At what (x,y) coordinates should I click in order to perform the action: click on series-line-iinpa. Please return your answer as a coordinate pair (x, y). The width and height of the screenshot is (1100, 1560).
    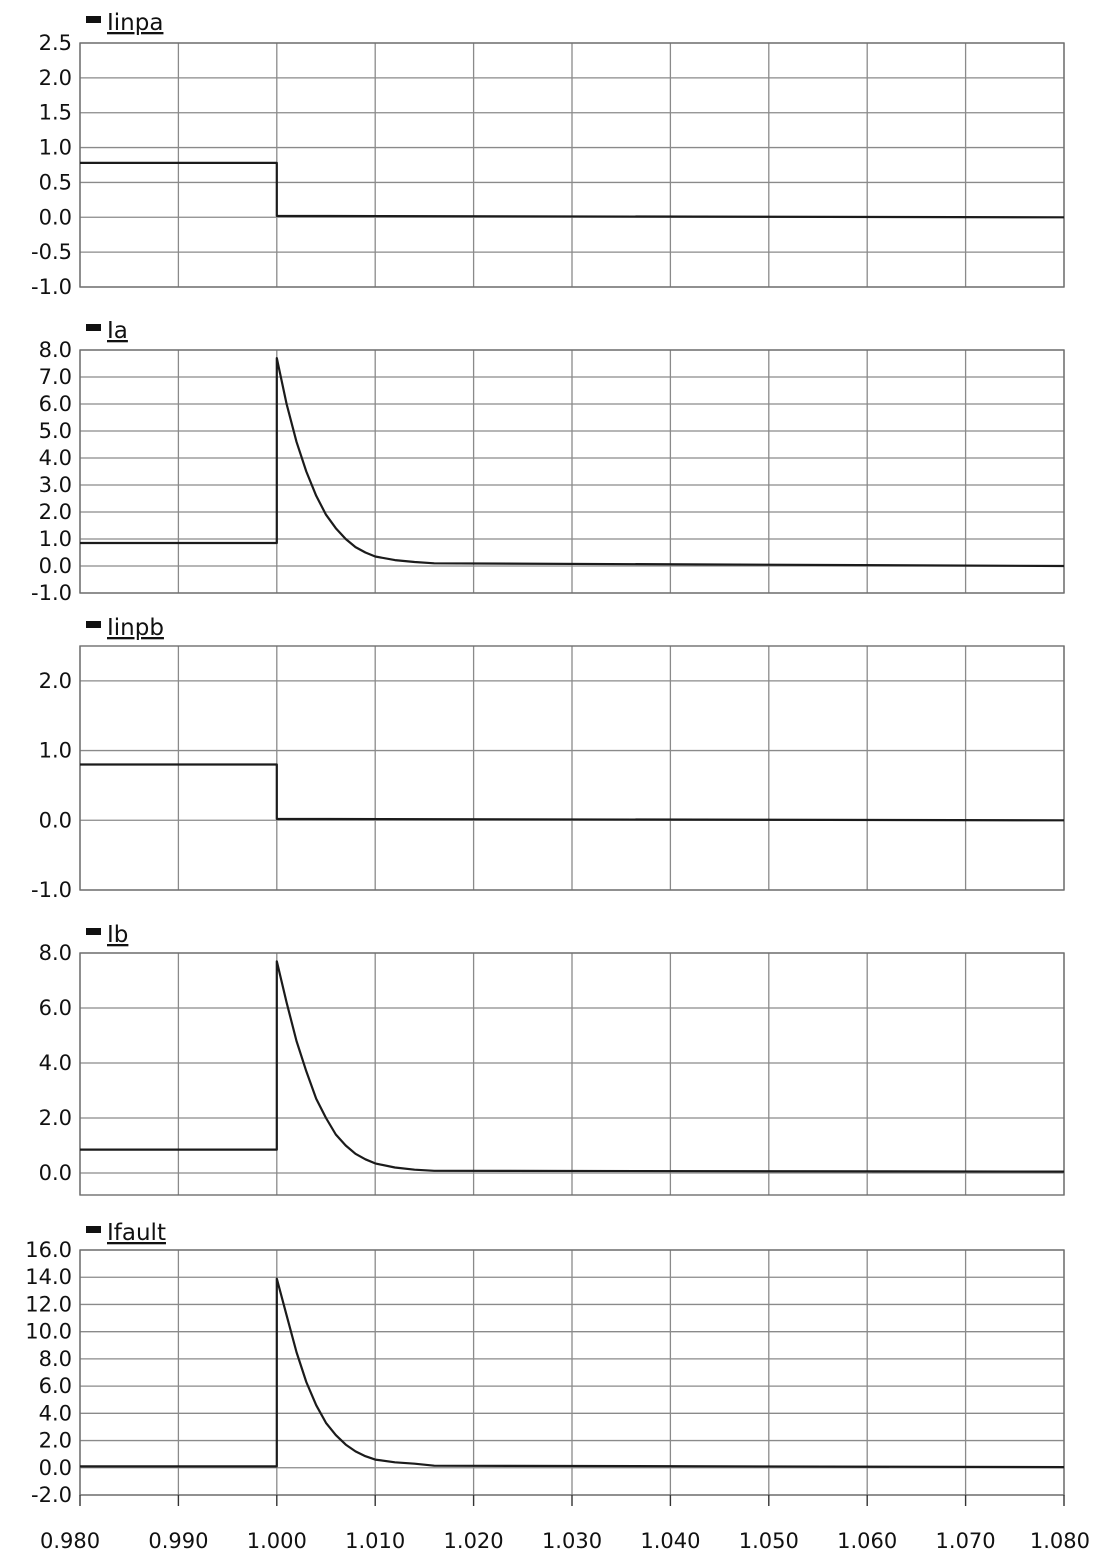
    Looking at the image, I should click on (572, 190).